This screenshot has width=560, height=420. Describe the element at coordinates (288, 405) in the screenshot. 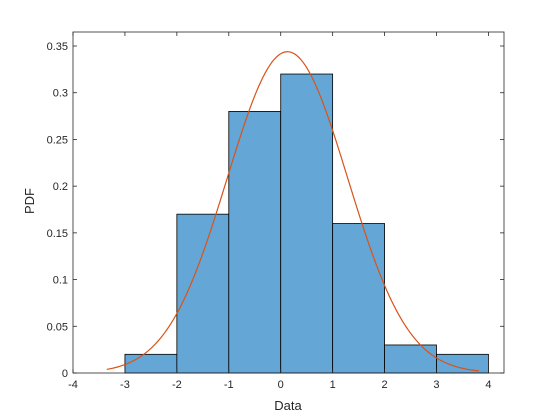

I see `x-axis-label: Data` at that location.